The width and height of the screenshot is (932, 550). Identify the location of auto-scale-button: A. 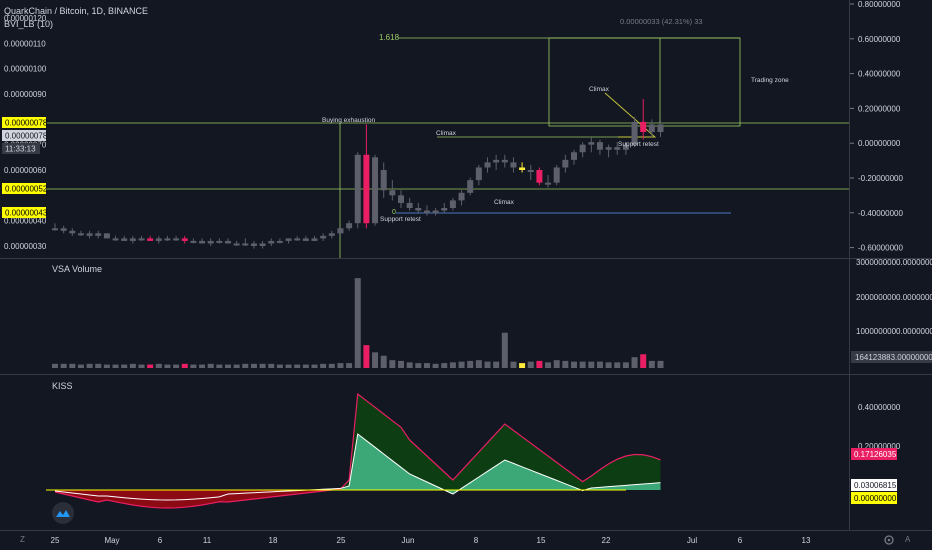
(908, 539).